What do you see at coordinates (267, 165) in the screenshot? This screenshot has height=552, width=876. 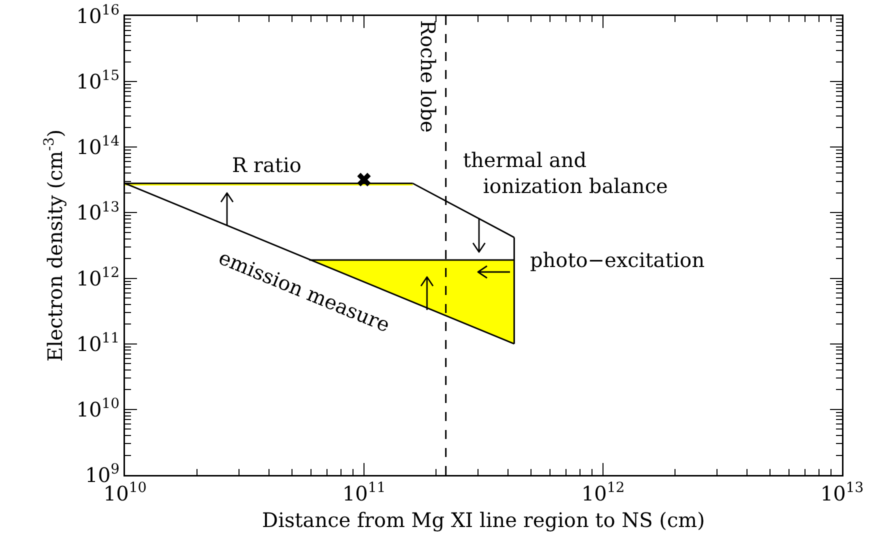 I see `series-label: R ratio` at bounding box center [267, 165].